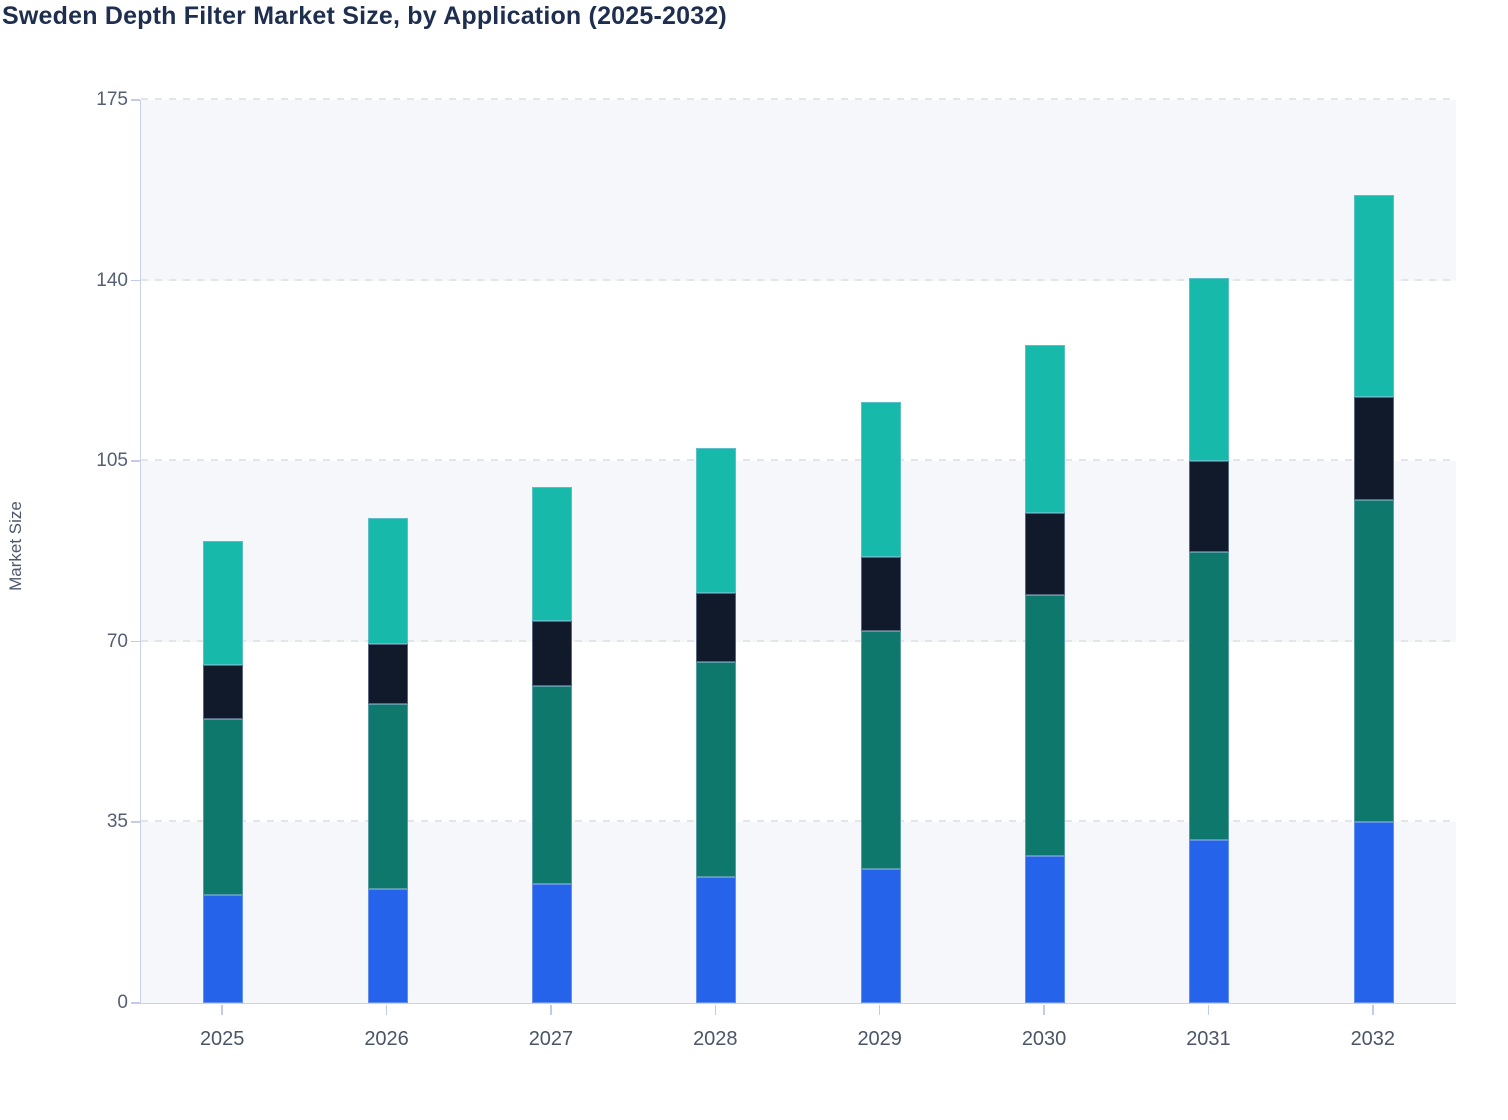  I want to click on y-tick-label: 105, so click(112, 461).